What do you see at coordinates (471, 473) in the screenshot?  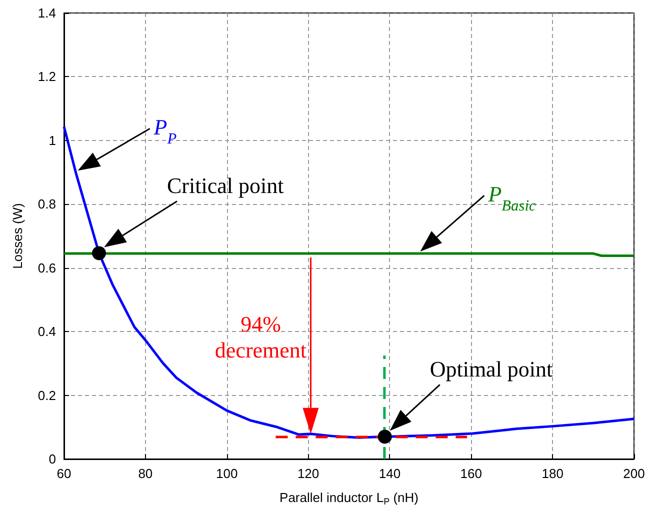 I see `x-tick-label: 160` at bounding box center [471, 473].